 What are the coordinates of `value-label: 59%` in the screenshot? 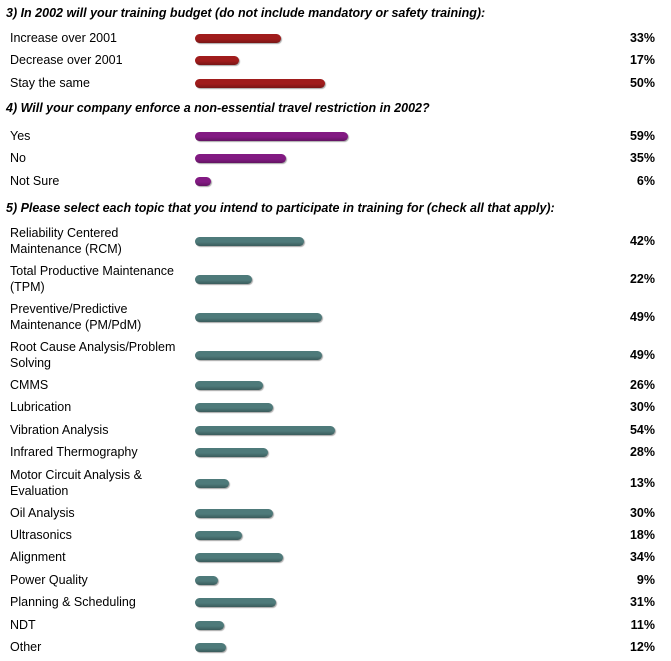 It's located at (642, 135).